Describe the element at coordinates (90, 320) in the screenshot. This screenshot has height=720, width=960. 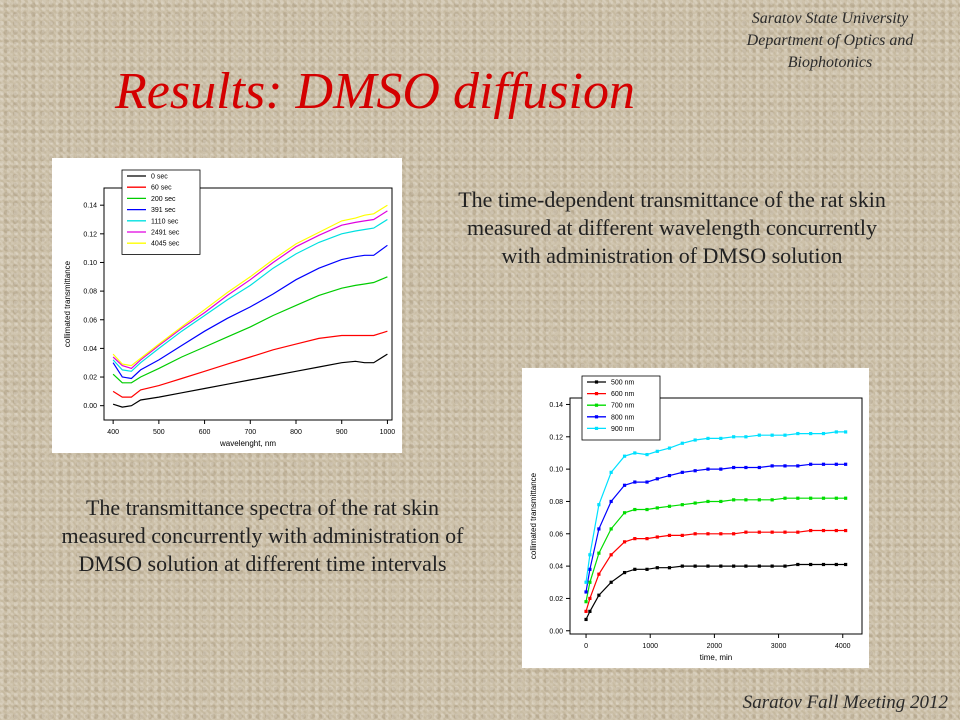
I see `y-tick-label: 0.06` at that location.